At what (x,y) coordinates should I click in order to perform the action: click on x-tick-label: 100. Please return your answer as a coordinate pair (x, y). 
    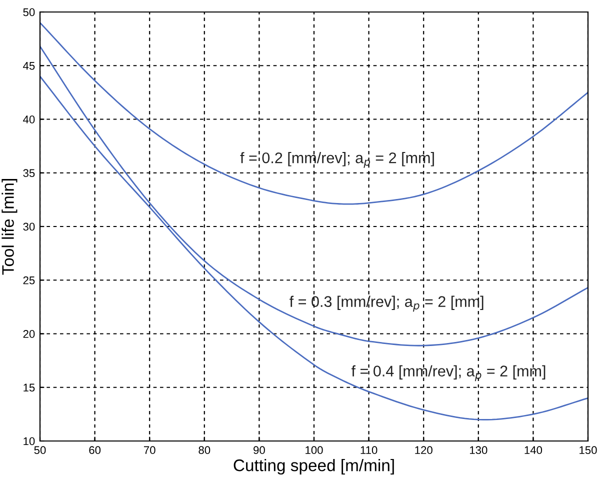
    Looking at the image, I should click on (314, 450).